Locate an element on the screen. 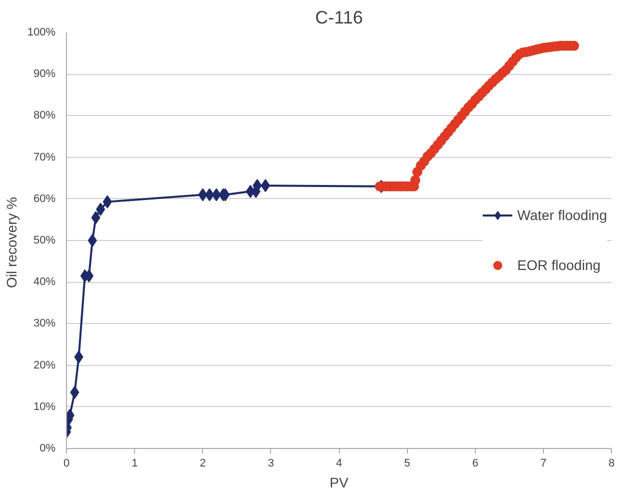  legend-label: Water flooding is located at coordinates (562, 215).